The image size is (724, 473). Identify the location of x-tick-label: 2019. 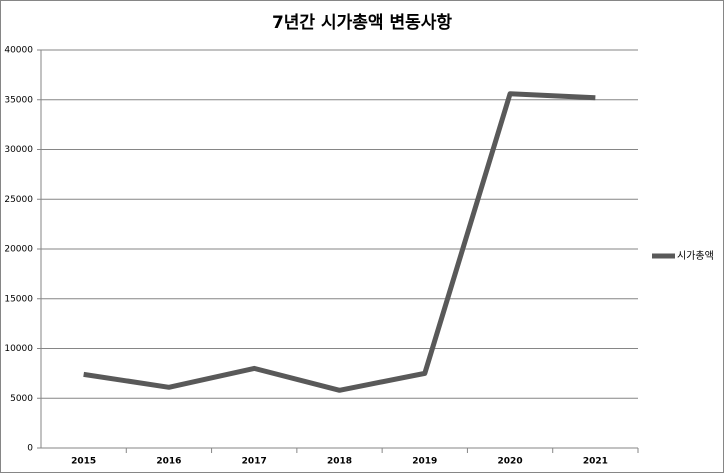
(424, 462).